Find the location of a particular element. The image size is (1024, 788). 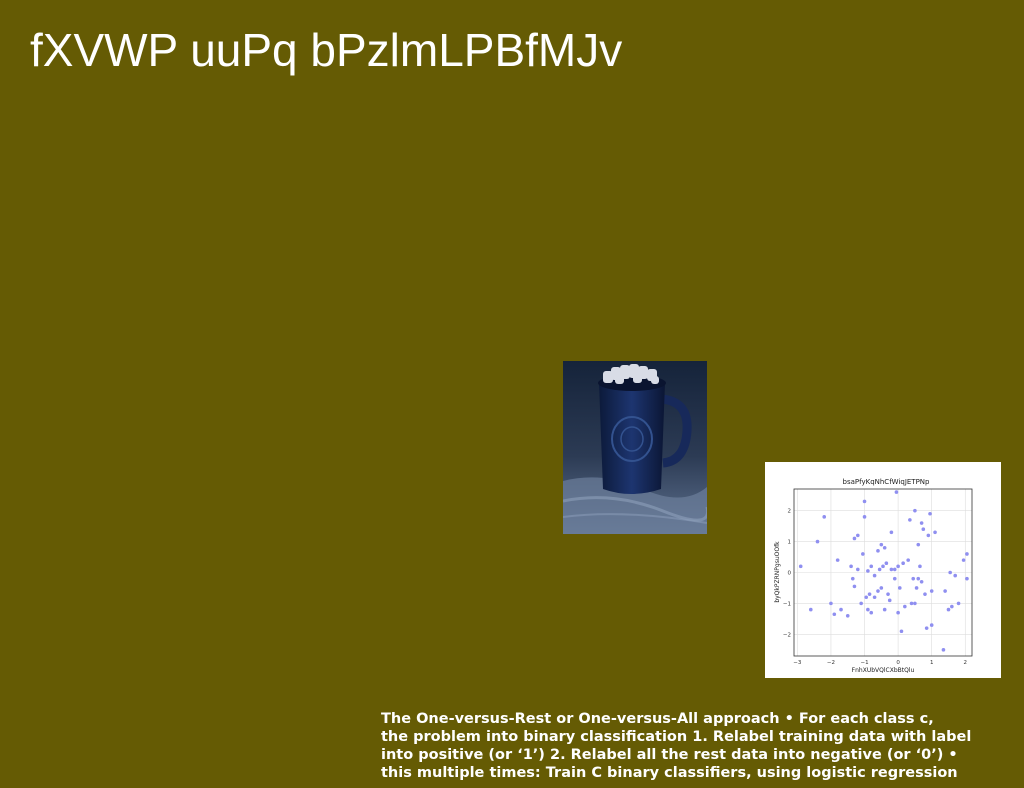

y-tick-label: 0 is located at coordinates (790, 574).